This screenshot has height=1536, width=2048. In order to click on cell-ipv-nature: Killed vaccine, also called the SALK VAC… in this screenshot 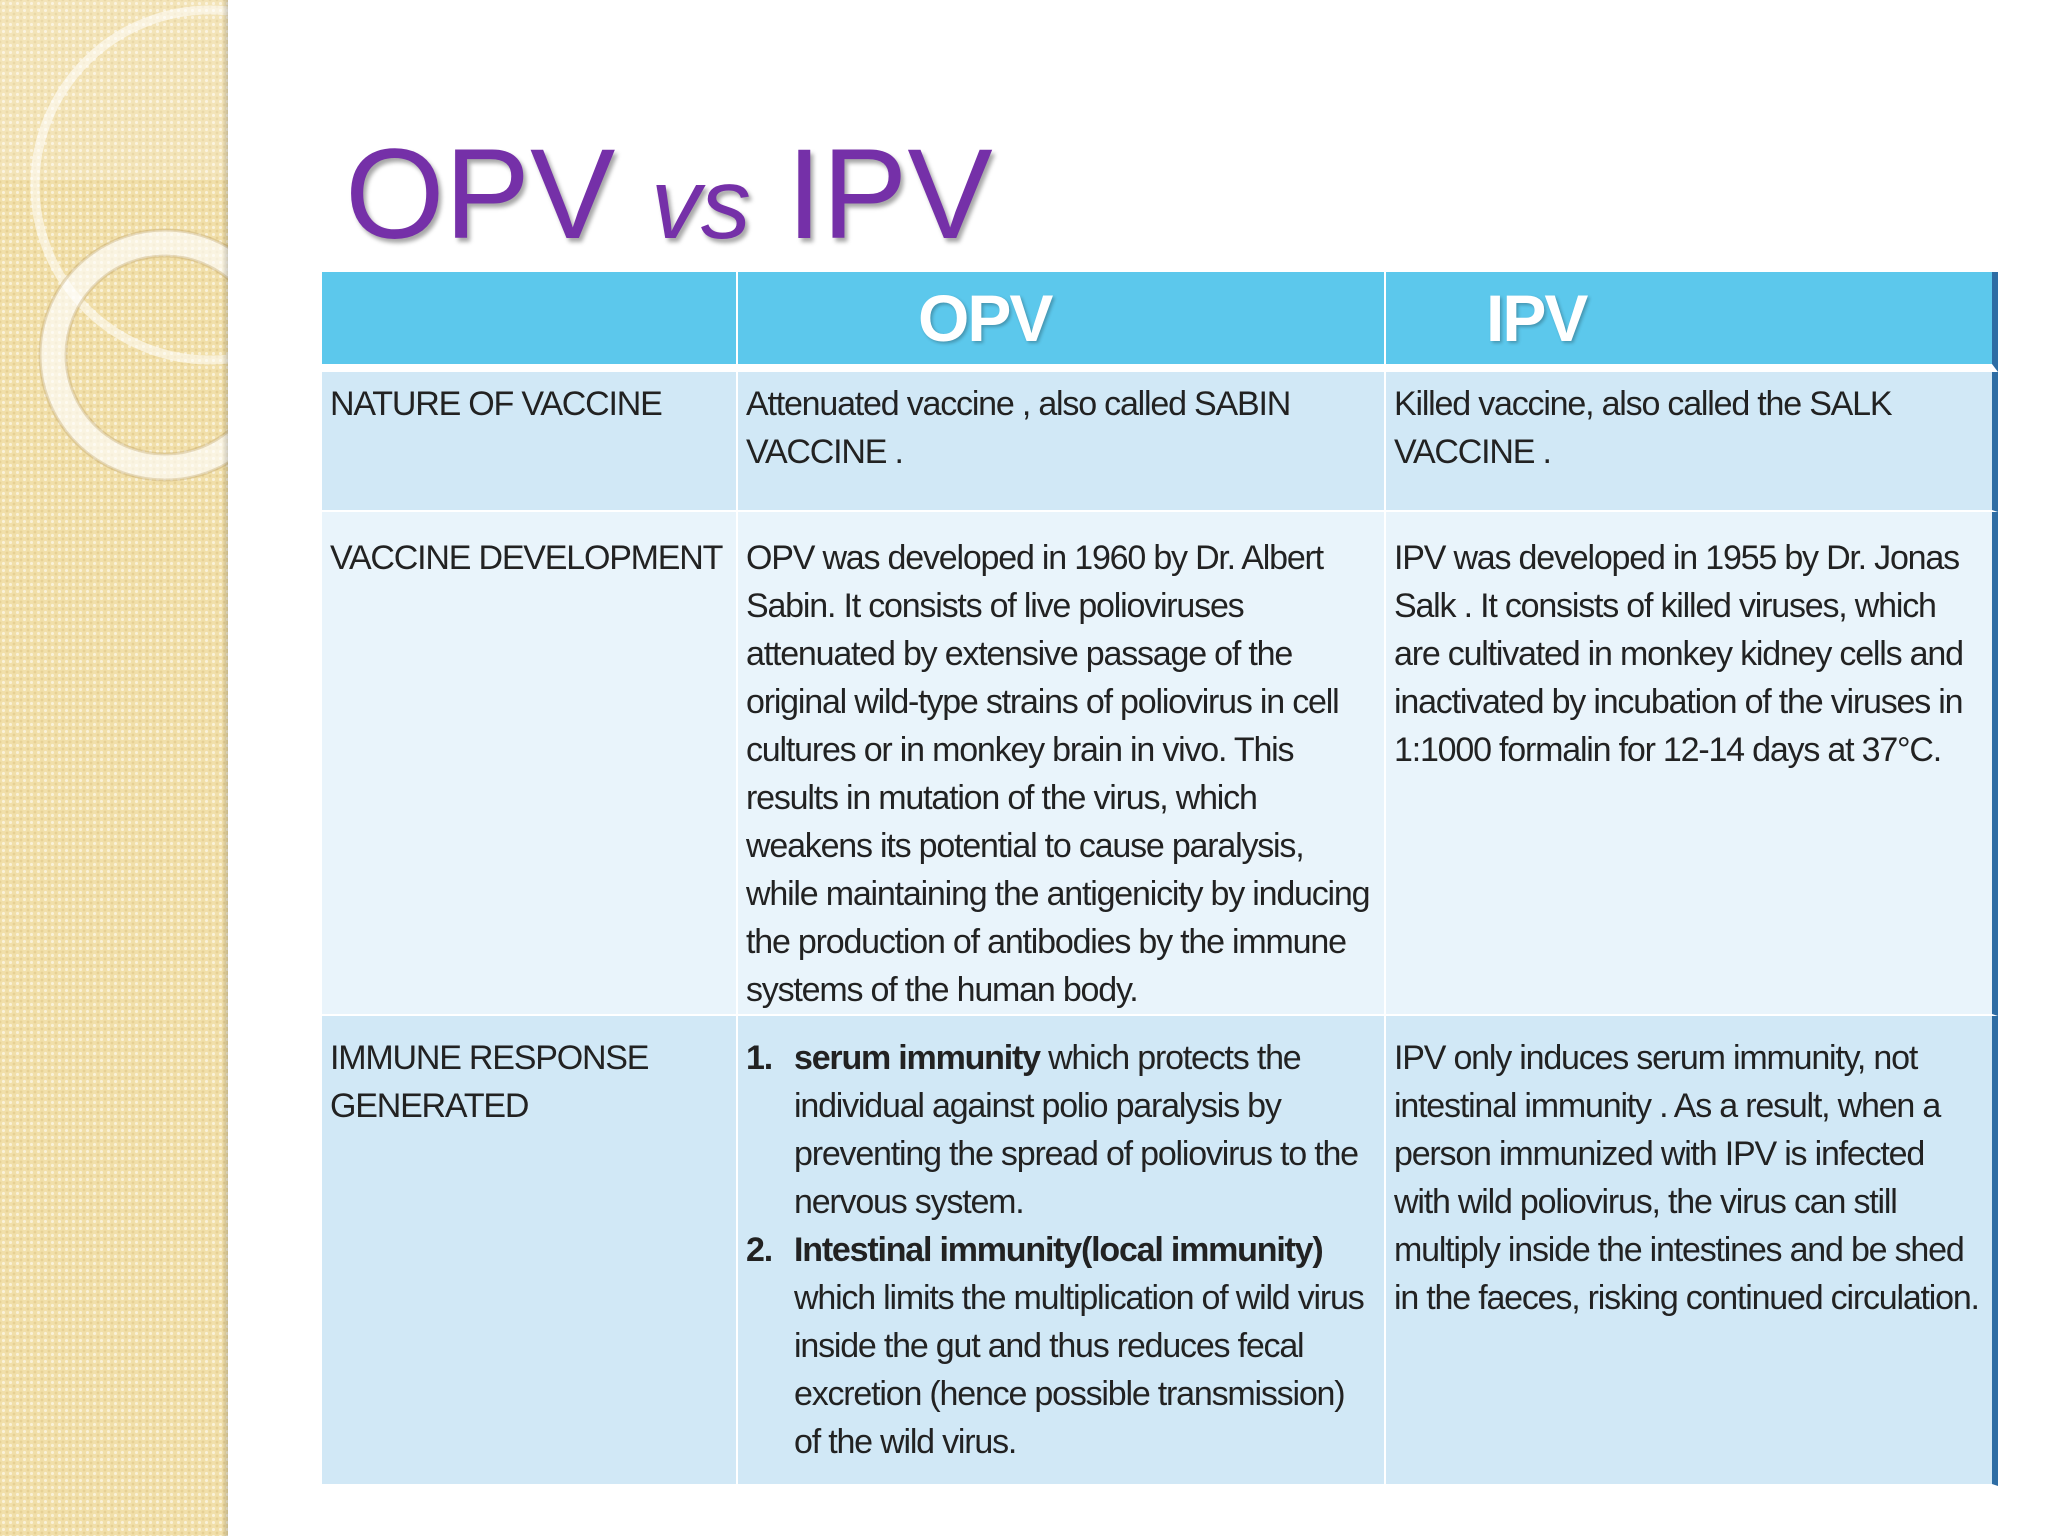, I will do `click(1691, 442)`.